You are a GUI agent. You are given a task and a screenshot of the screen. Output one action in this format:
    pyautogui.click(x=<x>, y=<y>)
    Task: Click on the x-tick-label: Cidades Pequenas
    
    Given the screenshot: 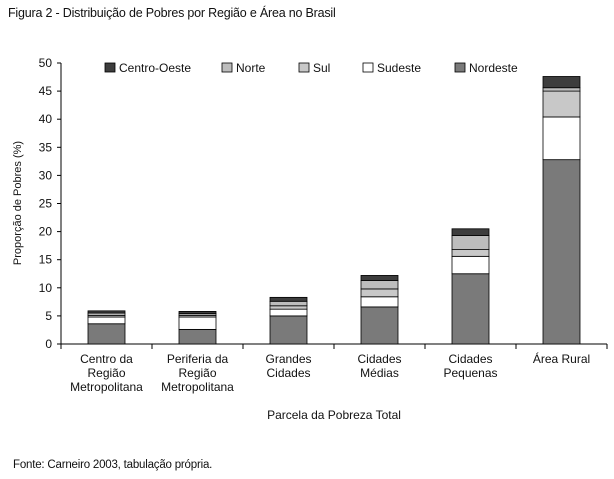 What is the action you would take?
    pyautogui.click(x=470, y=366)
    